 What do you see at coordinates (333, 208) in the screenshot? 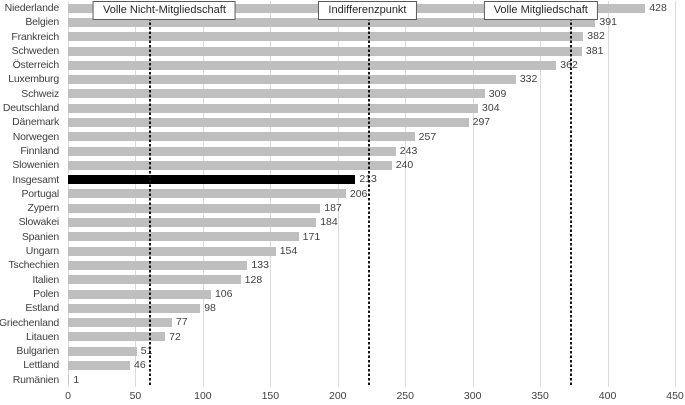
I see `value-label: 187` at bounding box center [333, 208].